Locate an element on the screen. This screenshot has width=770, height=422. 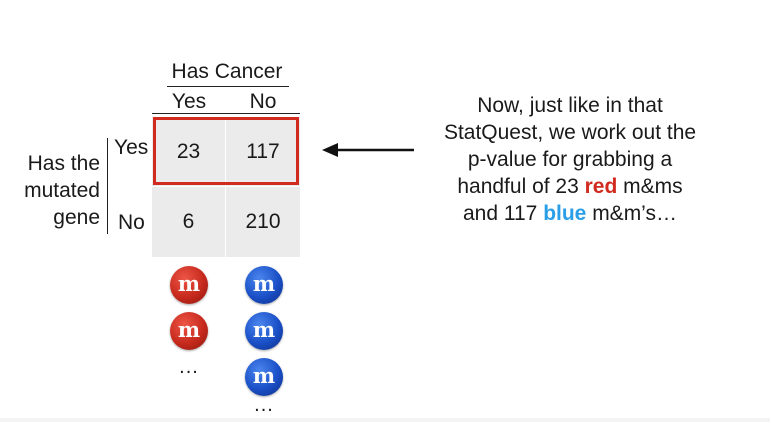
row-group-bar is located at coordinates (107, 186).